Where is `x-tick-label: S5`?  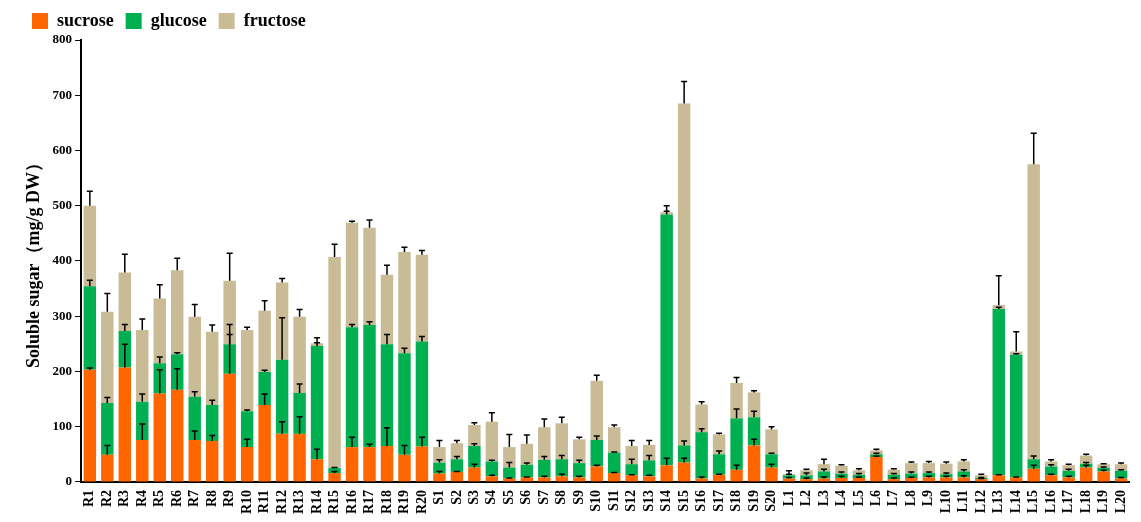
x-tick-label: S5 is located at coordinates (508, 497).